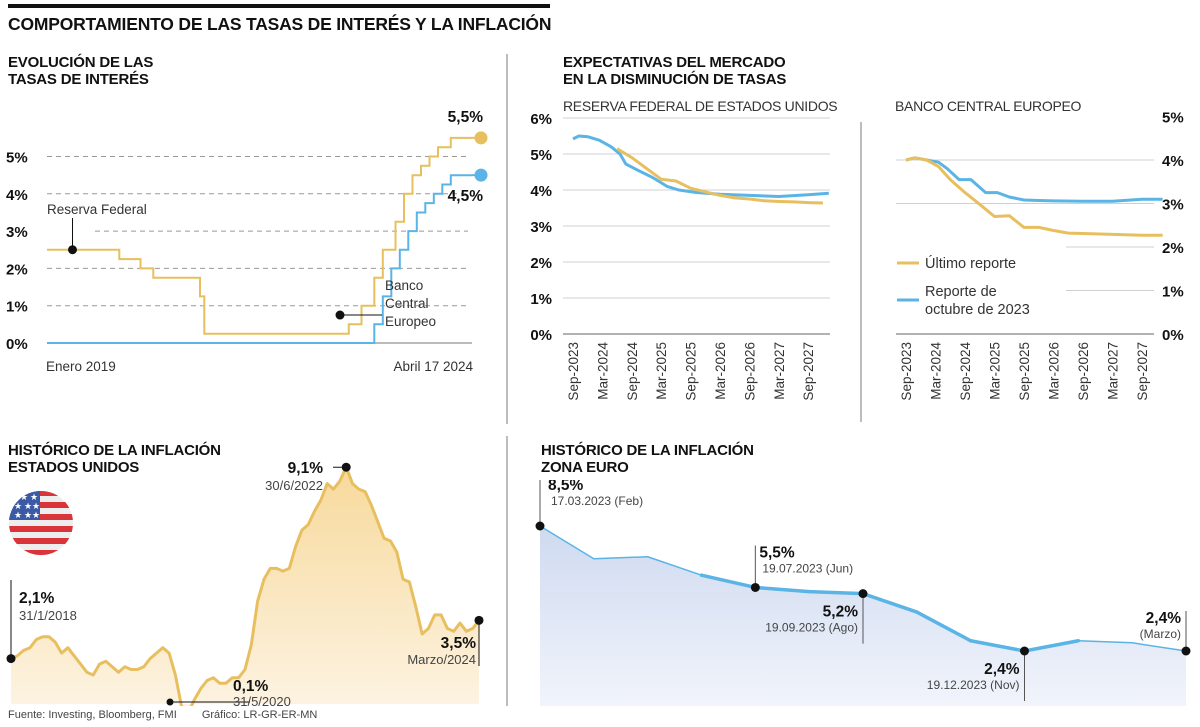  Describe the element at coordinates (37, 598) in the screenshot. I see `annotation-value: 2,1%` at that location.